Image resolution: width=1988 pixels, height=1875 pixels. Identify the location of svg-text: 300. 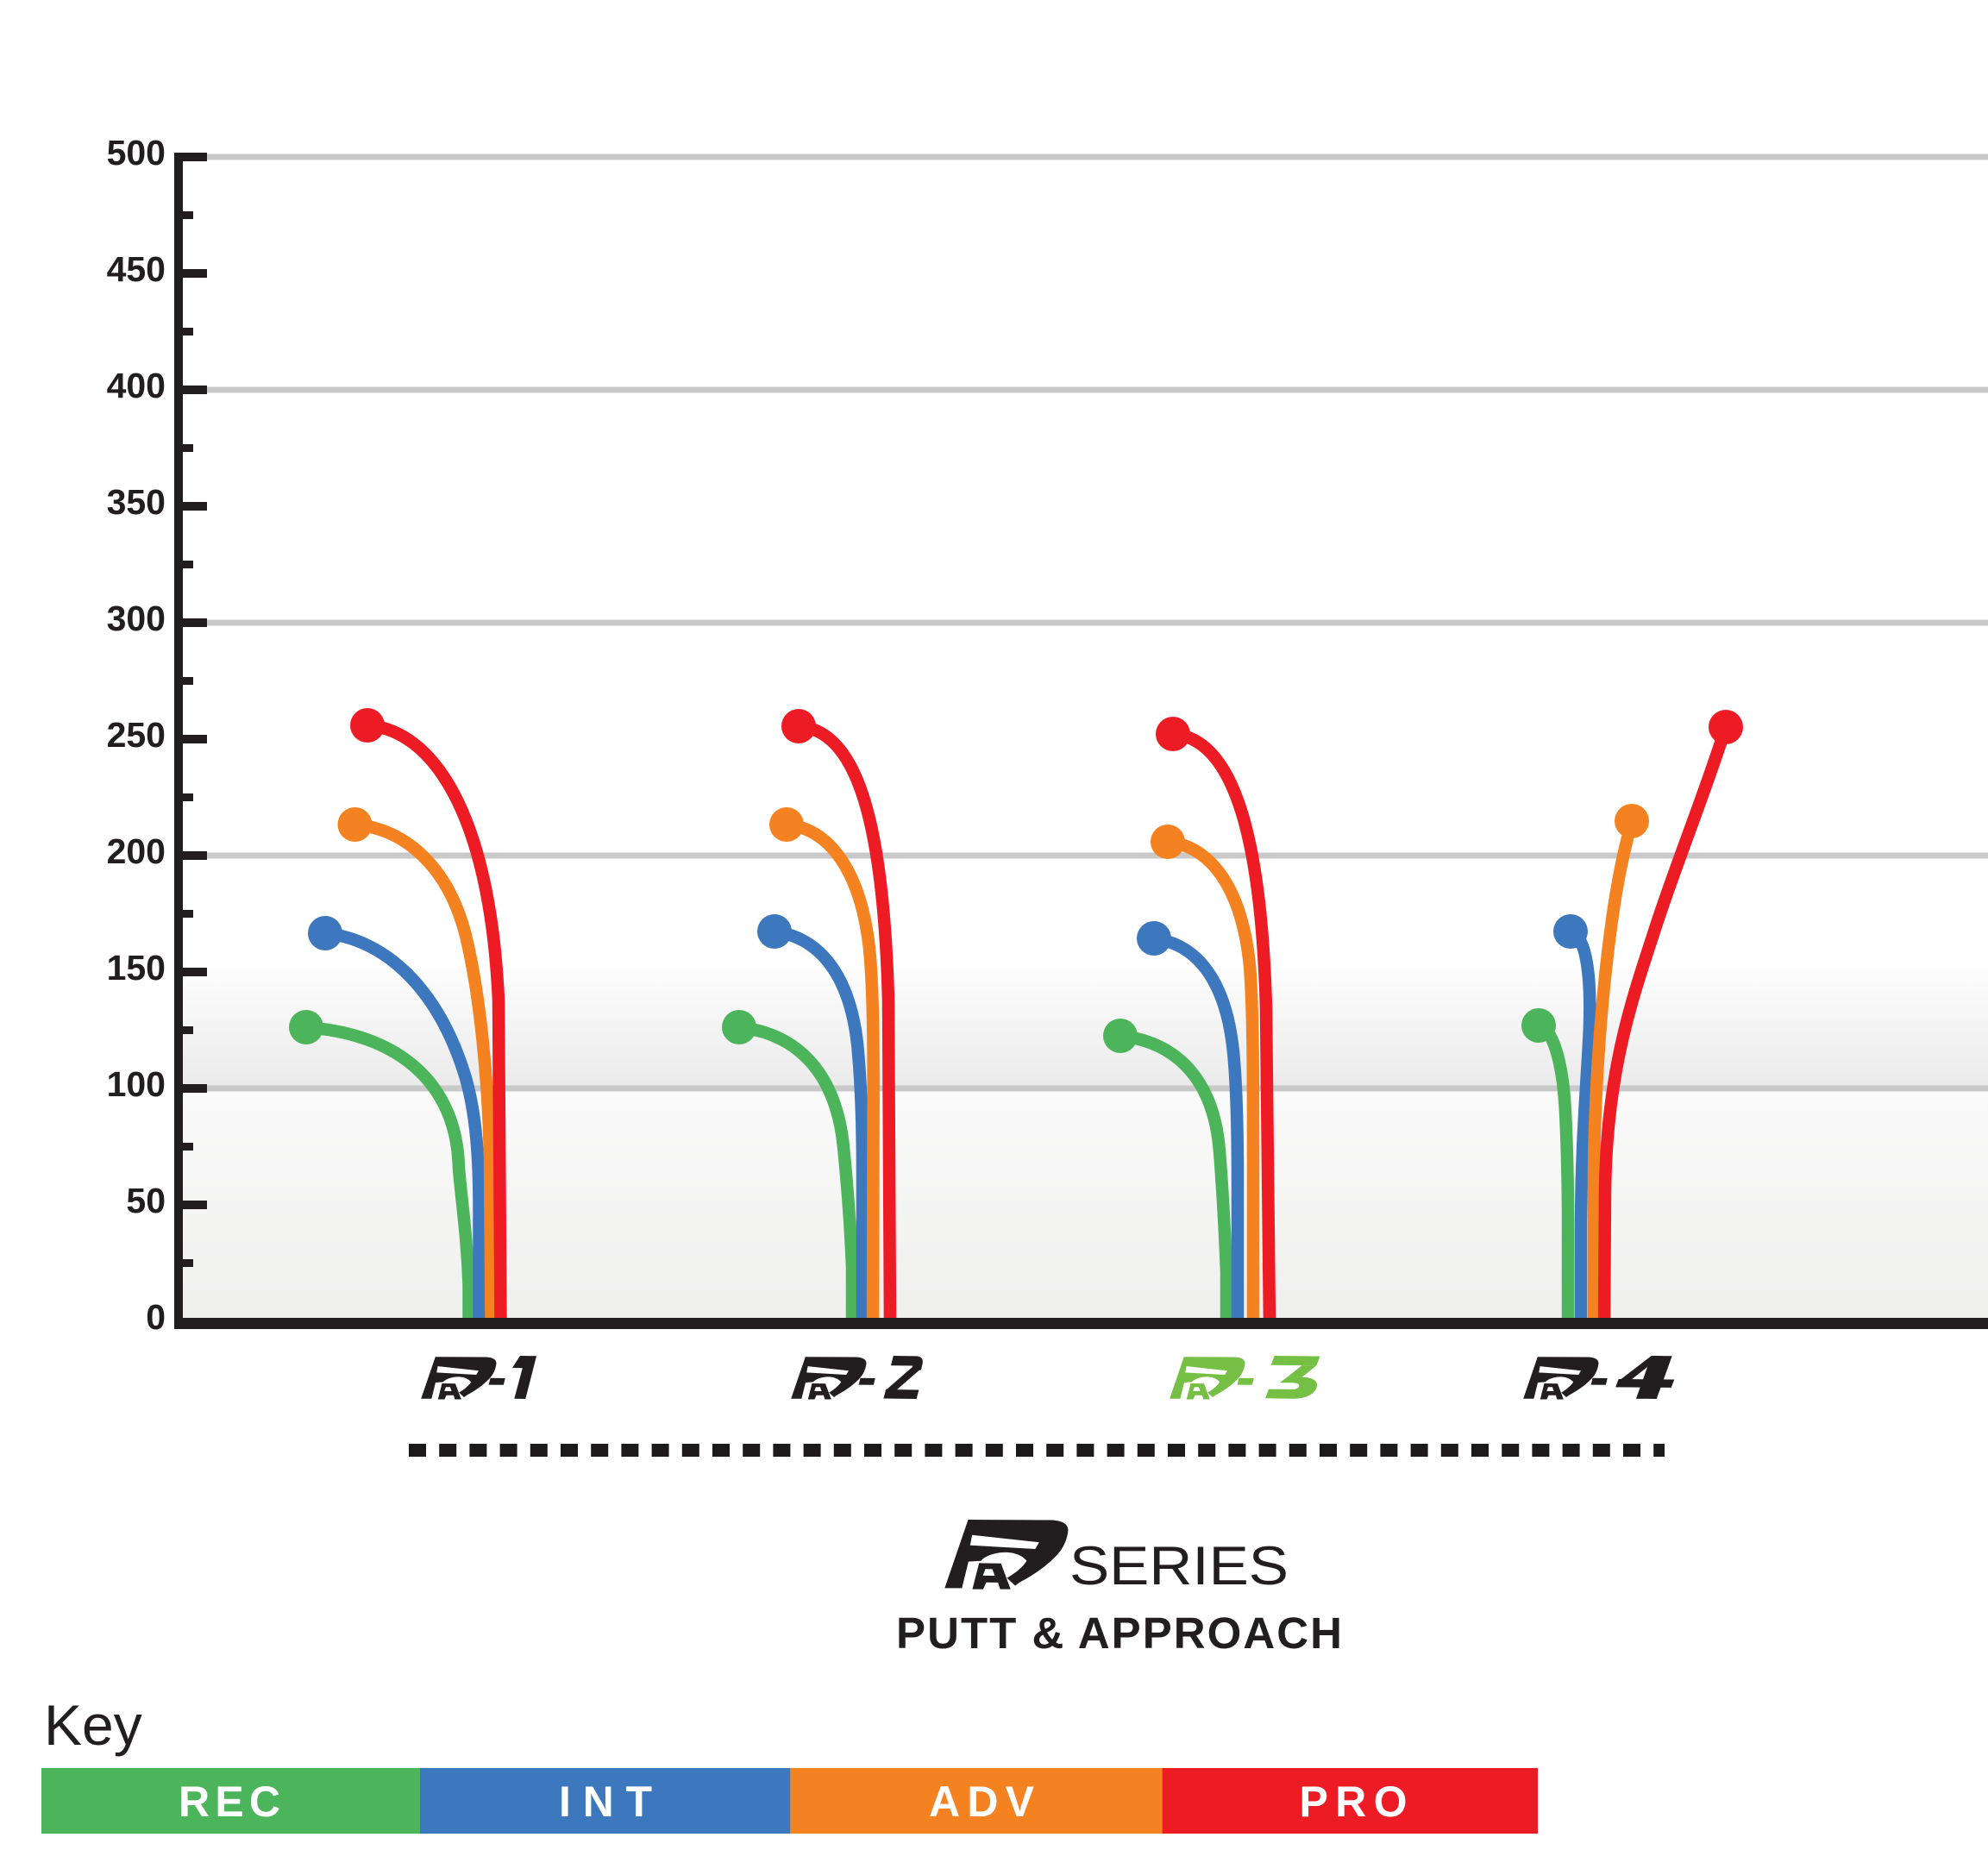
(136, 618).